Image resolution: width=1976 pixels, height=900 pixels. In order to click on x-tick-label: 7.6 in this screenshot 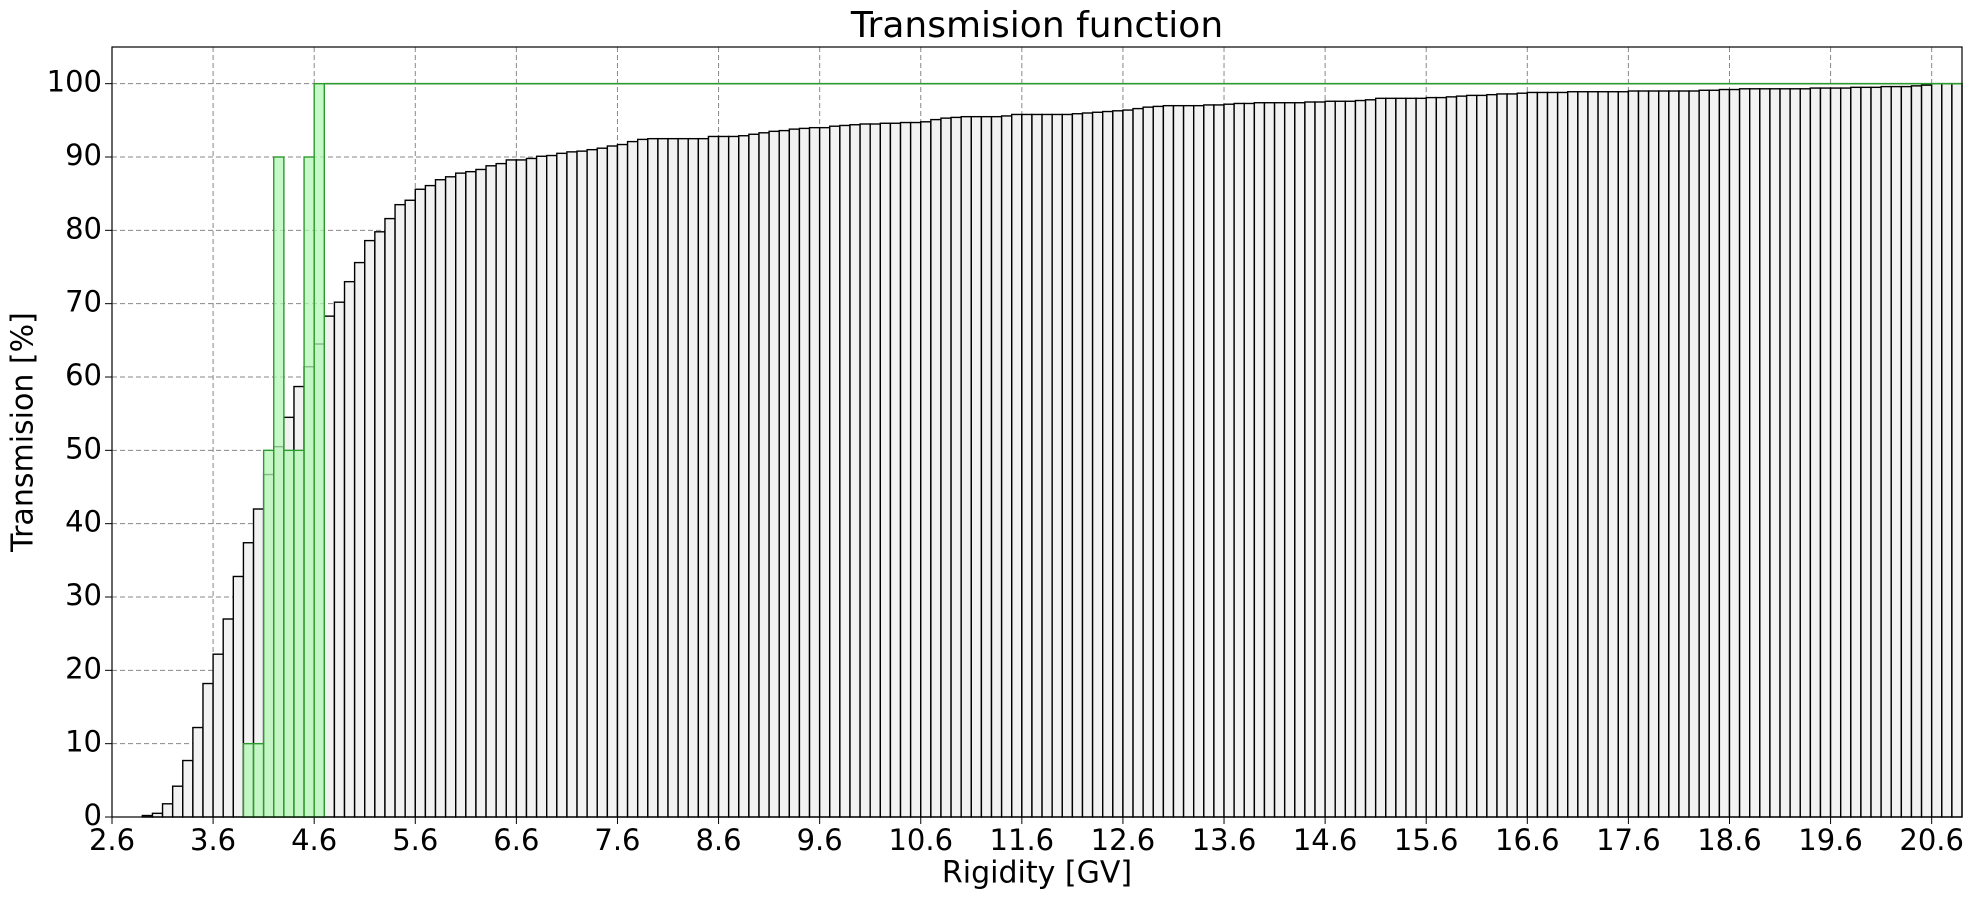, I will do `click(617, 840)`.